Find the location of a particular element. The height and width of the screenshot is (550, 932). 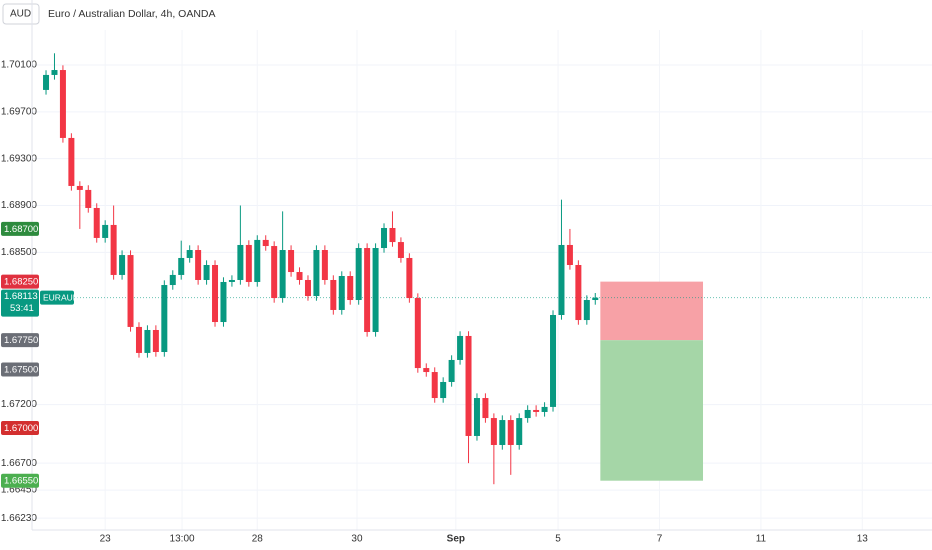

target-zone is located at coordinates (652, 410).